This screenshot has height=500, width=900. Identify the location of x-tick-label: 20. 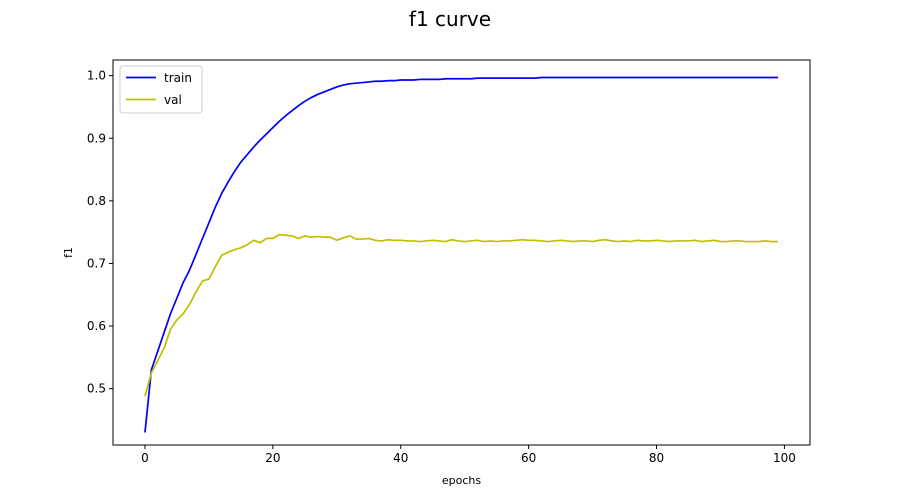
(272, 458).